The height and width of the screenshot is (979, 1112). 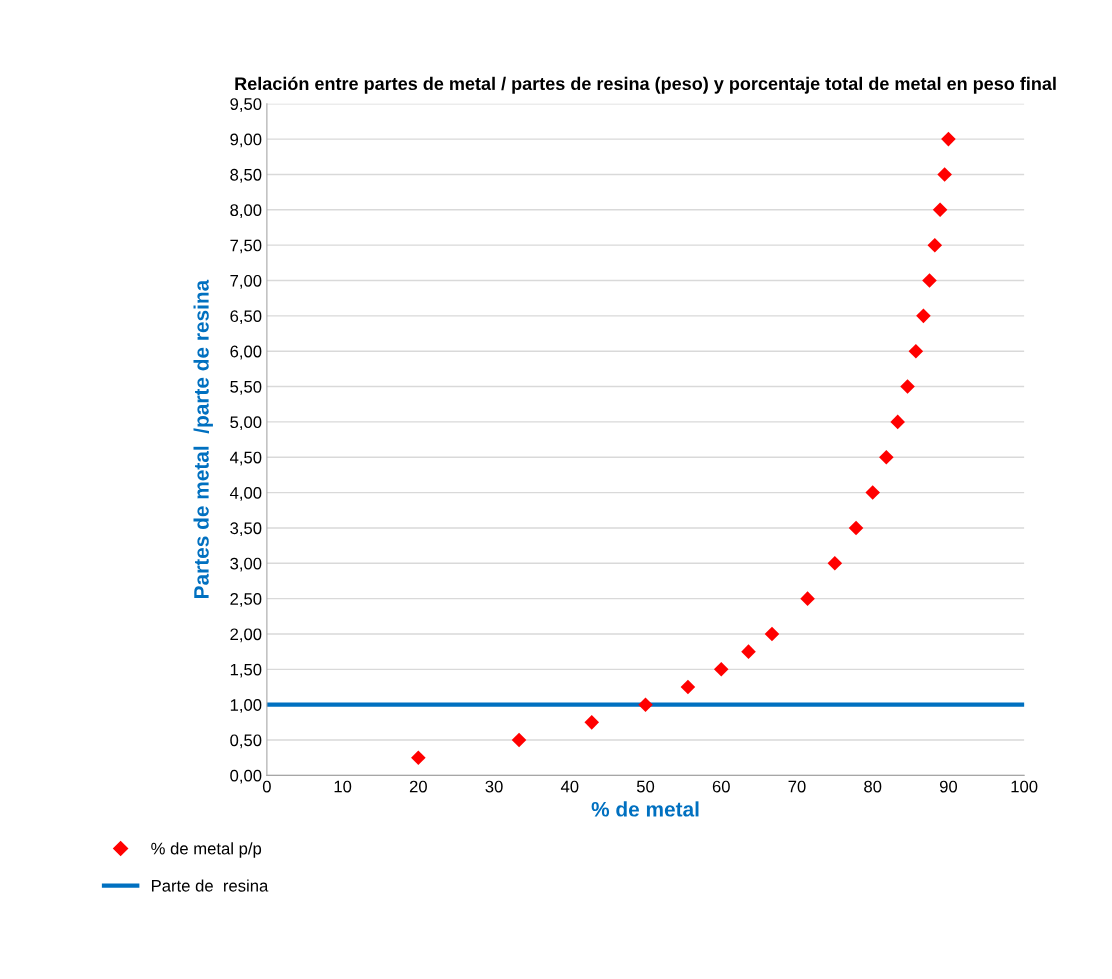 What do you see at coordinates (418, 786) in the screenshot?
I see `x-tick-label: 20` at bounding box center [418, 786].